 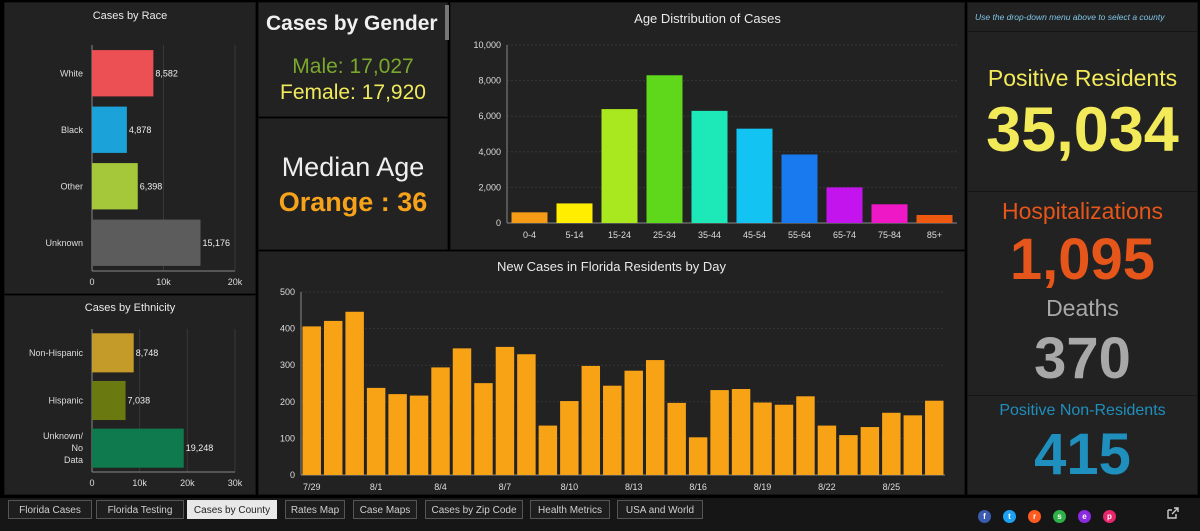 What do you see at coordinates (353, 184) in the screenshot?
I see `median-age-panel: Median Age Orange : 36` at bounding box center [353, 184].